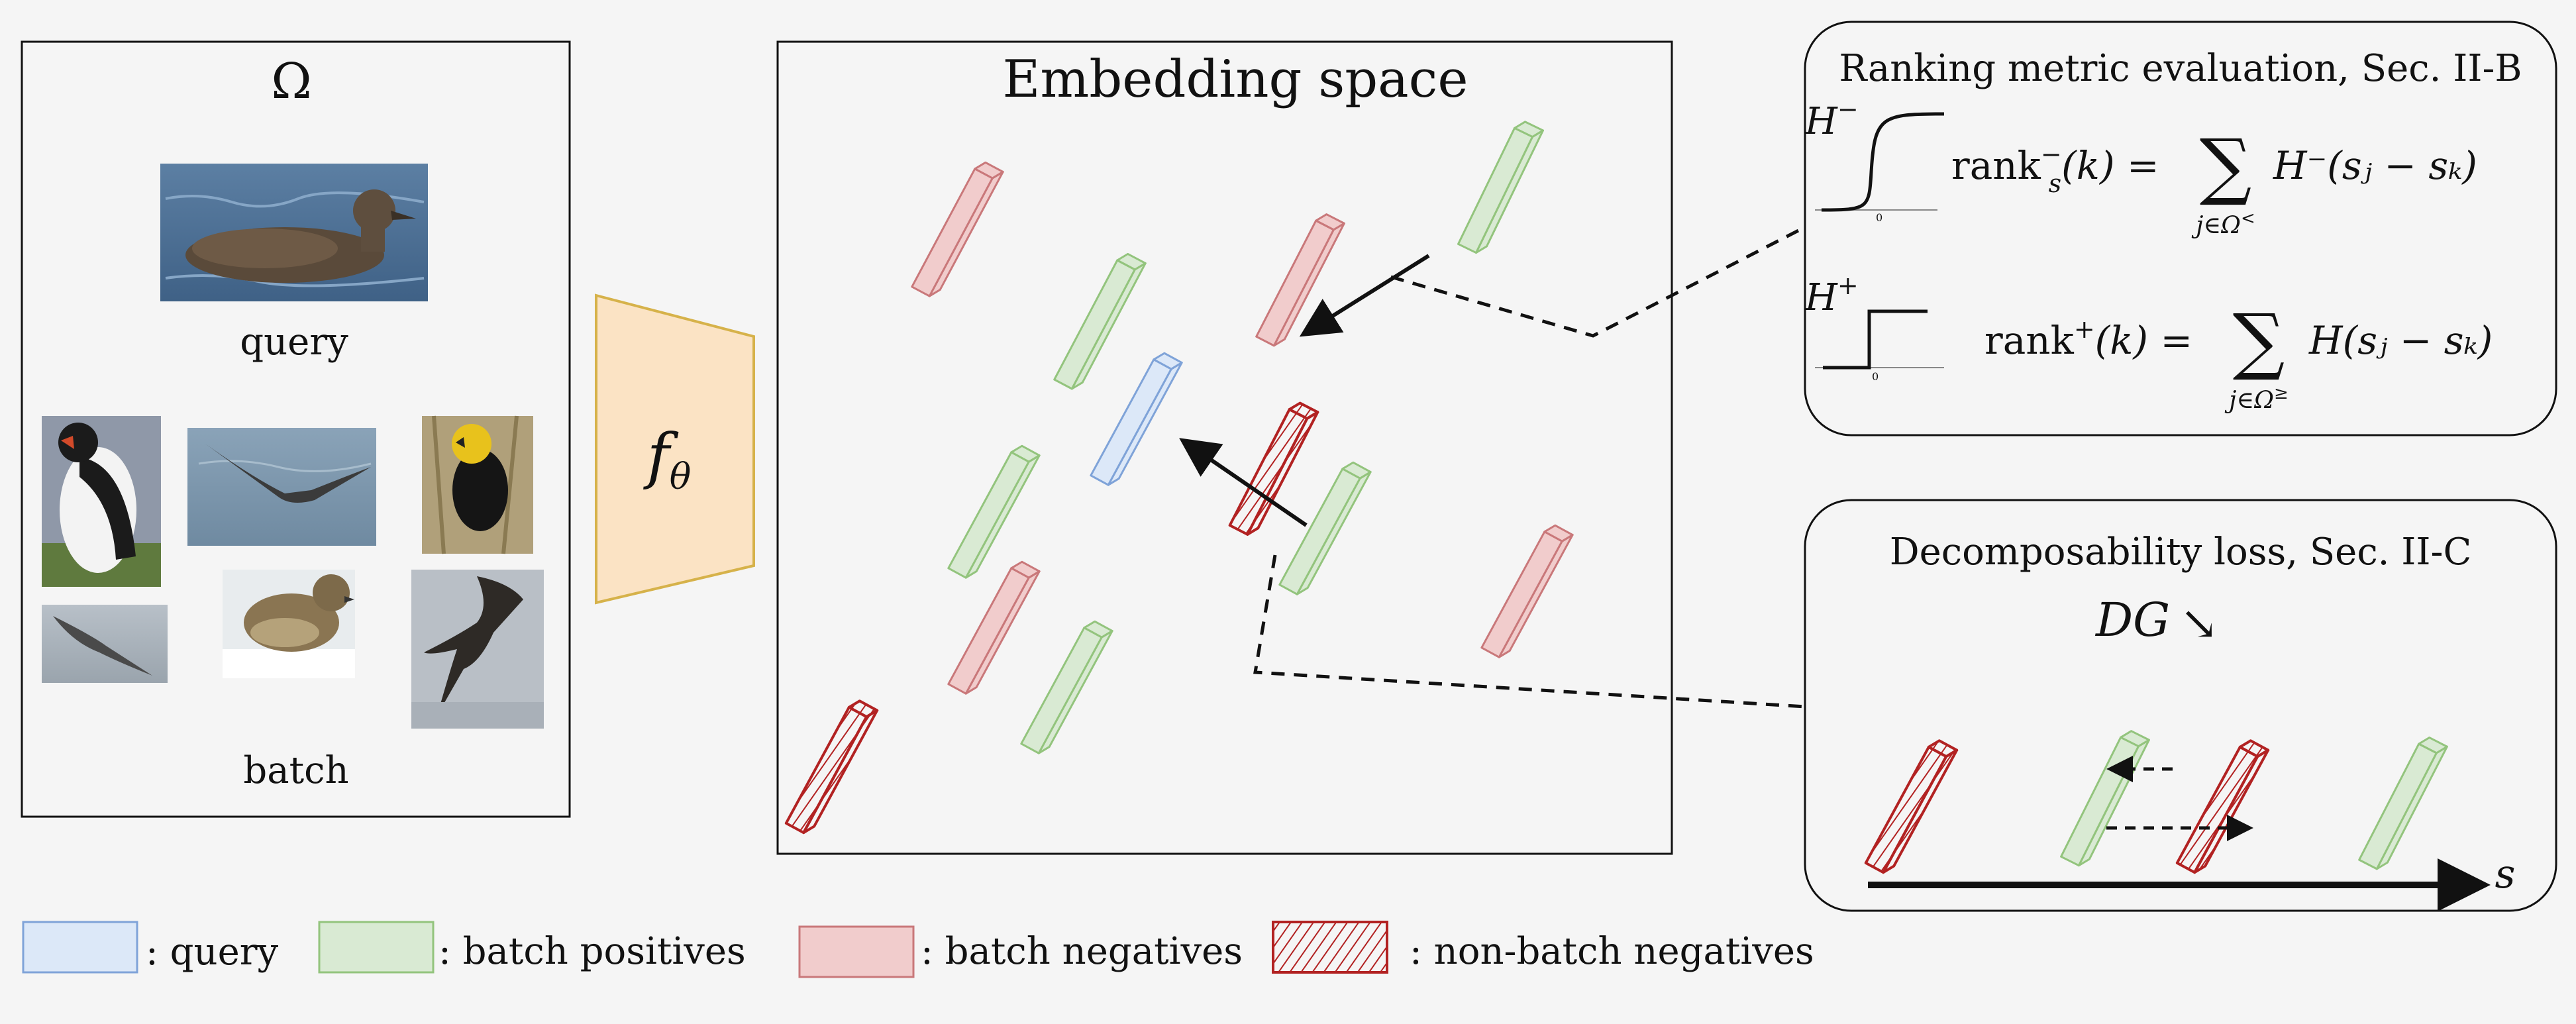  Describe the element at coordinates (1875, 377) in the screenshot. I see `step-tick-zero: 0` at that location.